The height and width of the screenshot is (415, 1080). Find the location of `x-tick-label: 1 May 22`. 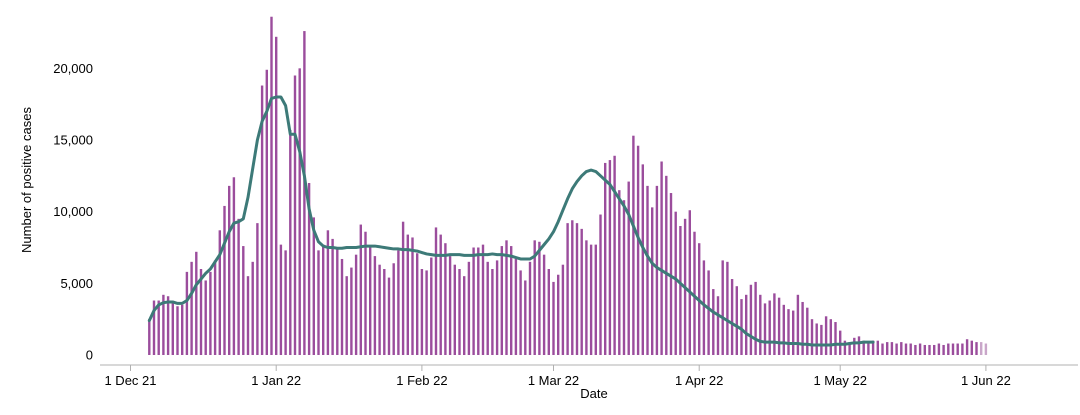

x-tick-label: 1 May 22 is located at coordinates (839, 380).